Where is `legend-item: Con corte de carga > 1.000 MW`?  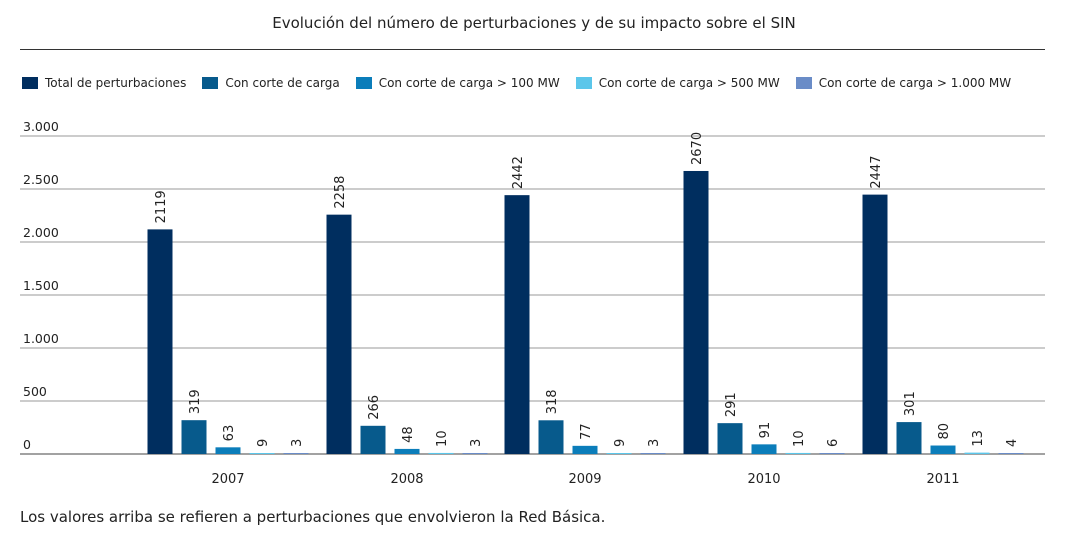
legend-item: Con corte de carga > 1.000 MW is located at coordinates (903, 83).